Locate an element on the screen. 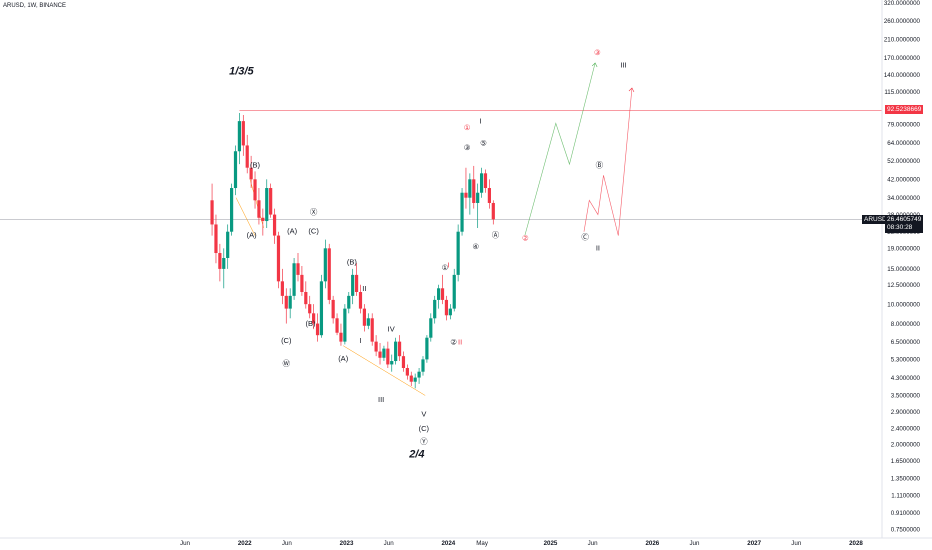 This screenshot has width=932, height=550. forecast-paths is located at coordinates (579, 149).